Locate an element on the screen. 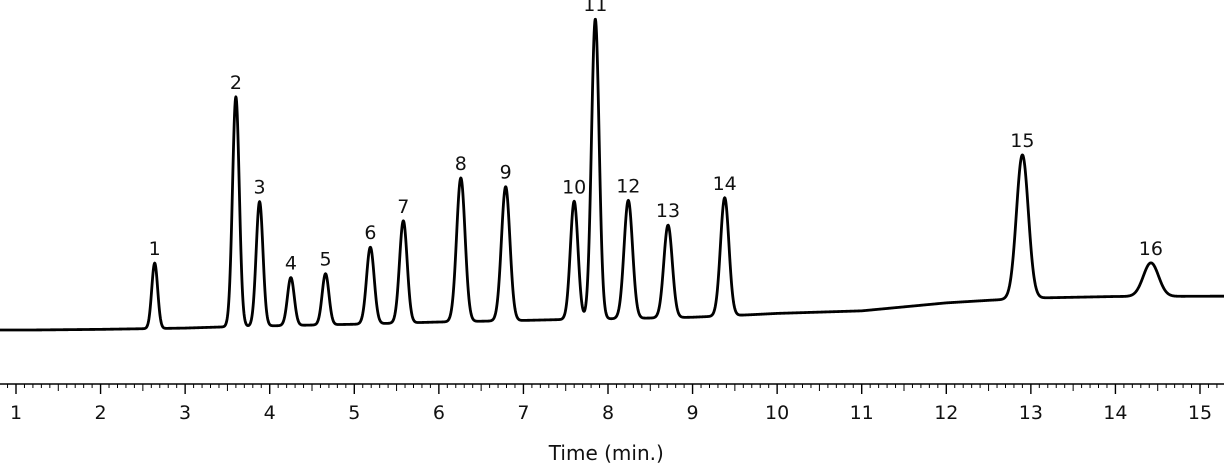  peak-label: 5 is located at coordinates (325, 260).